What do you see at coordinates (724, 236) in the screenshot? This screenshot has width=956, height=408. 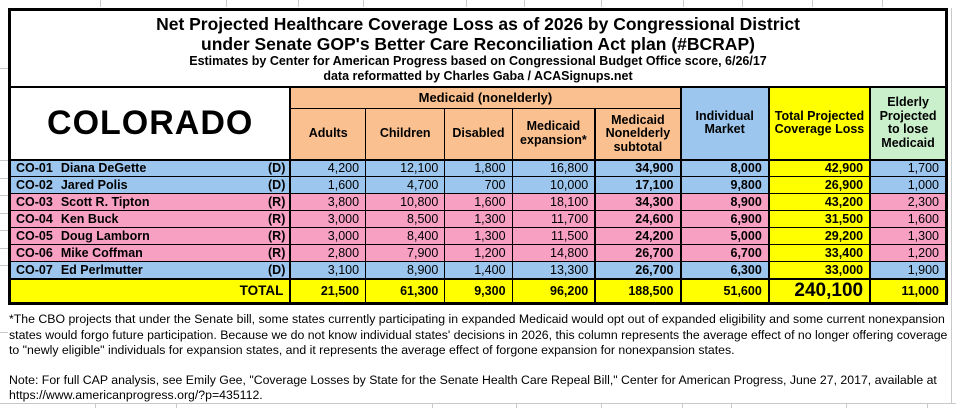 I see `individual-market-cell: 5,000` at bounding box center [724, 236].